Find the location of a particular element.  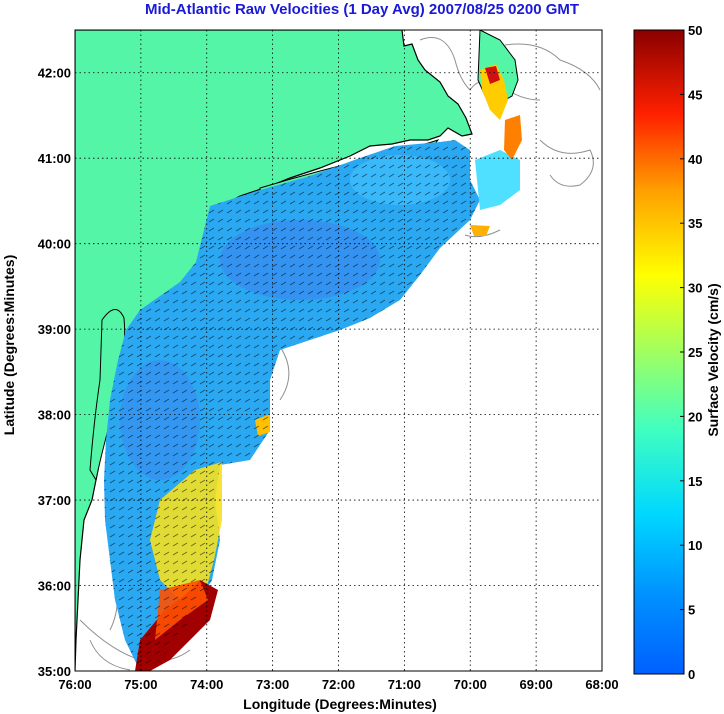

x-tick-label: 75:00 is located at coordinates (140, 684).